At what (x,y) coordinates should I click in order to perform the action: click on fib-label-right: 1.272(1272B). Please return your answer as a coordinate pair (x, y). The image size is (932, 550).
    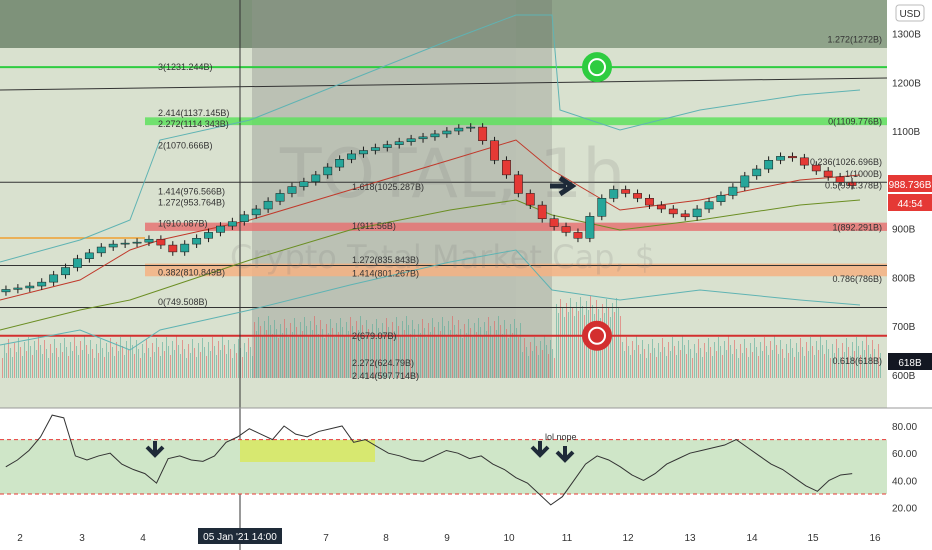
    Looking at the image, I should click on (854, 40).